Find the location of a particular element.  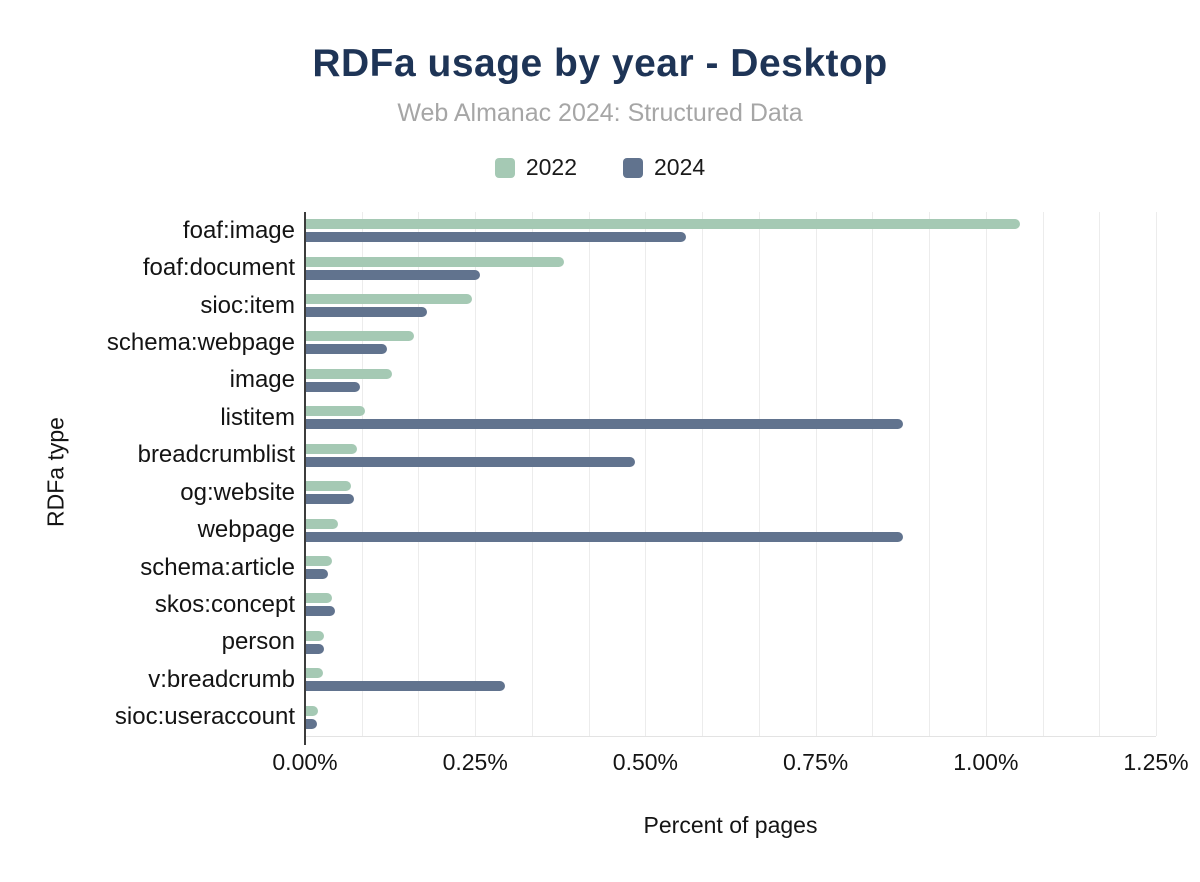

bar-2022-schema-webpage is located at coordinates (359, 336).